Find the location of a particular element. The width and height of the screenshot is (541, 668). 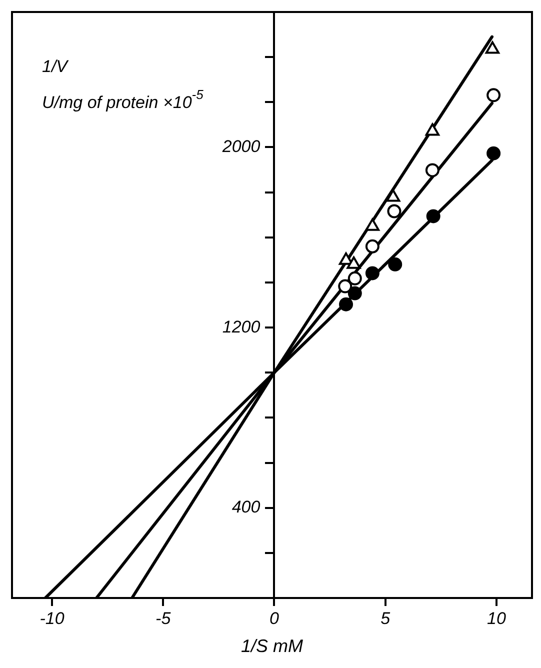

y-tick-label: 400 is located at coordinates (246, 507).